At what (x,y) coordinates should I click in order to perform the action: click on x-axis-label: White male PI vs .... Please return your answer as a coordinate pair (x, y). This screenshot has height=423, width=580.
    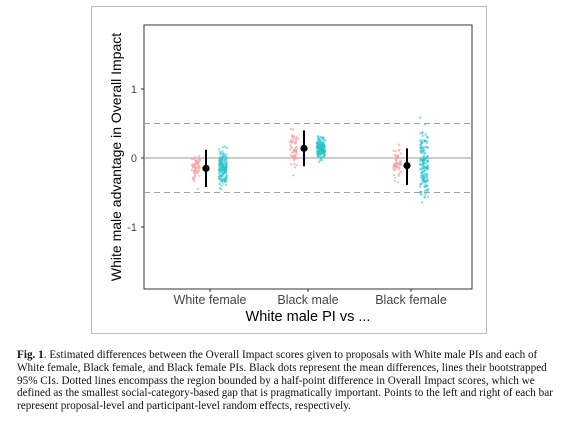
    Looking at the image, I should click on (308, 317).